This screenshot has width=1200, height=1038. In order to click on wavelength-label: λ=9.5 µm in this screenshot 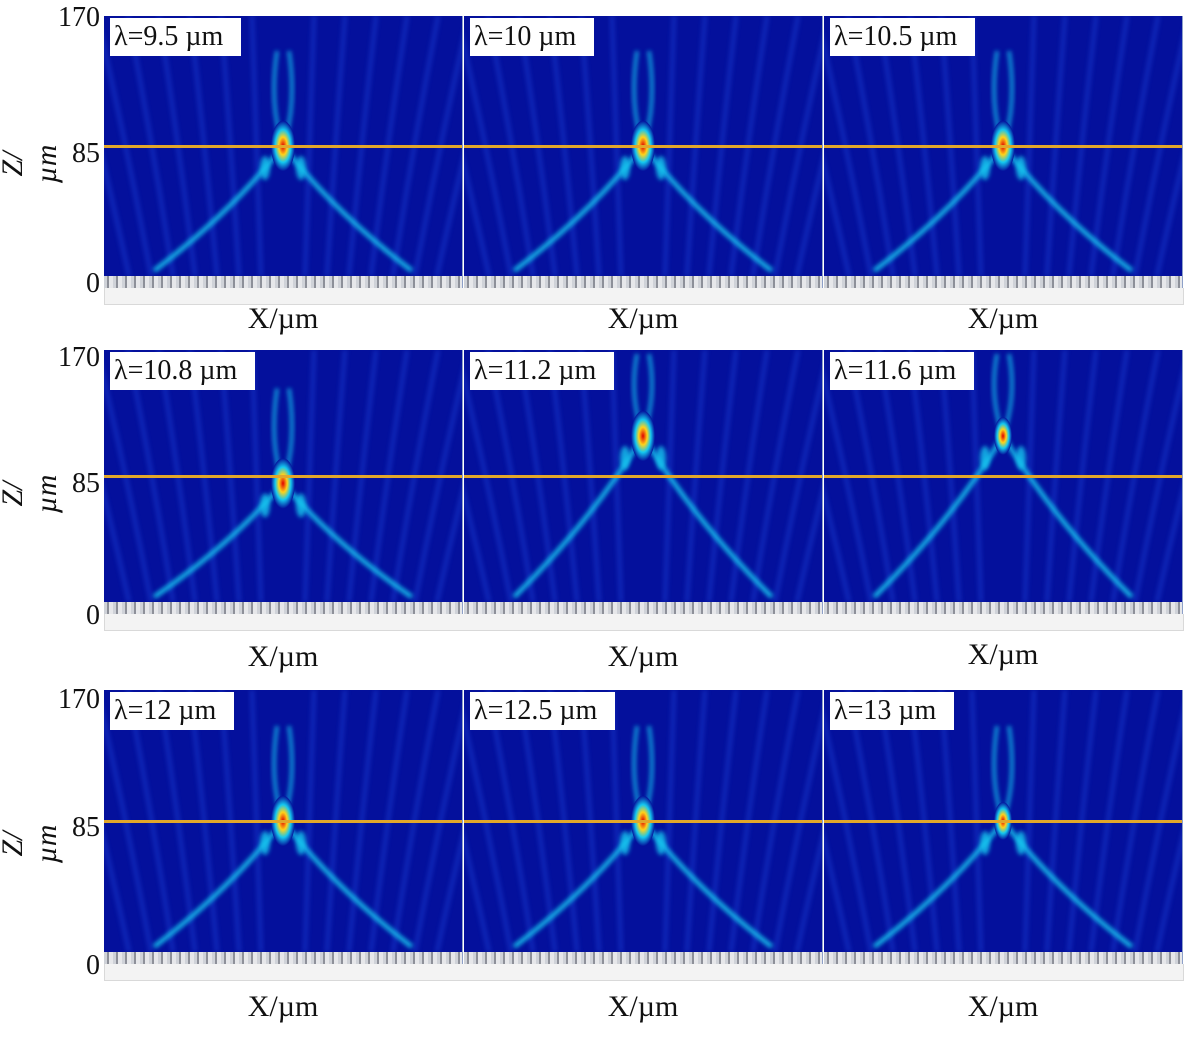, I will do `click(176, 37)`.